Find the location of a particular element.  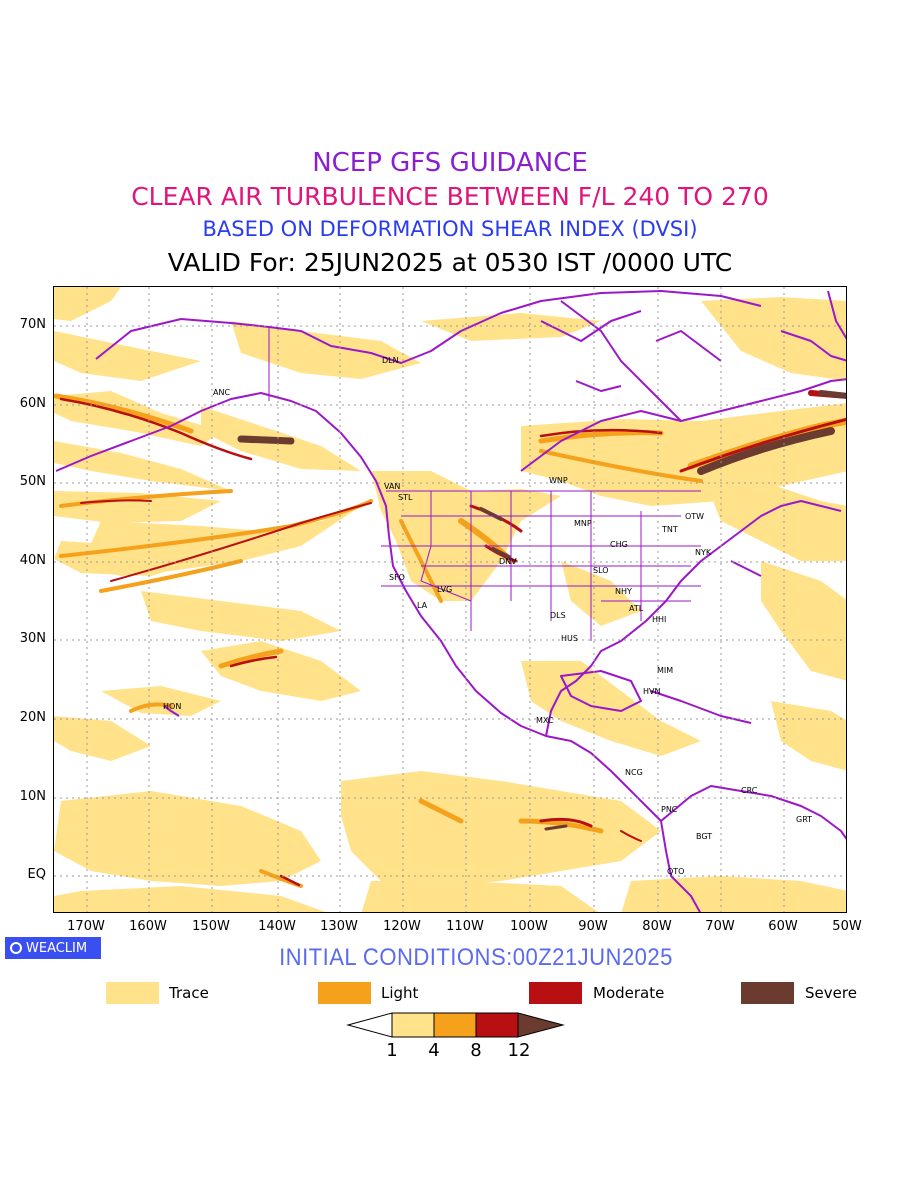

legend-label-moderate: Moderate is located at coordinates (629, 993).